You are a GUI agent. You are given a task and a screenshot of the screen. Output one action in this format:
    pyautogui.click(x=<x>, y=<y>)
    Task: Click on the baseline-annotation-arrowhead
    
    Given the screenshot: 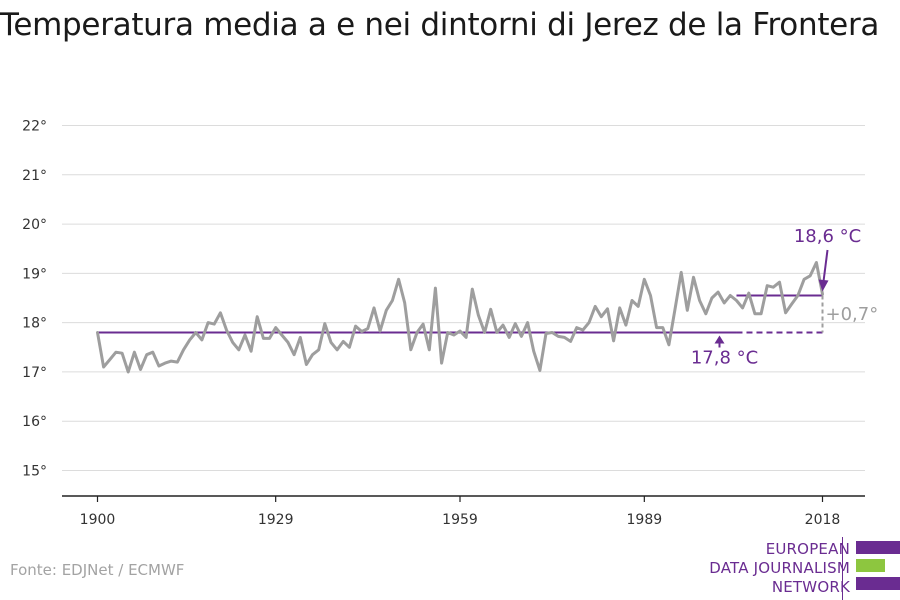 What is the action you would take?
    pyautogui.click(x=719, y=339)
    